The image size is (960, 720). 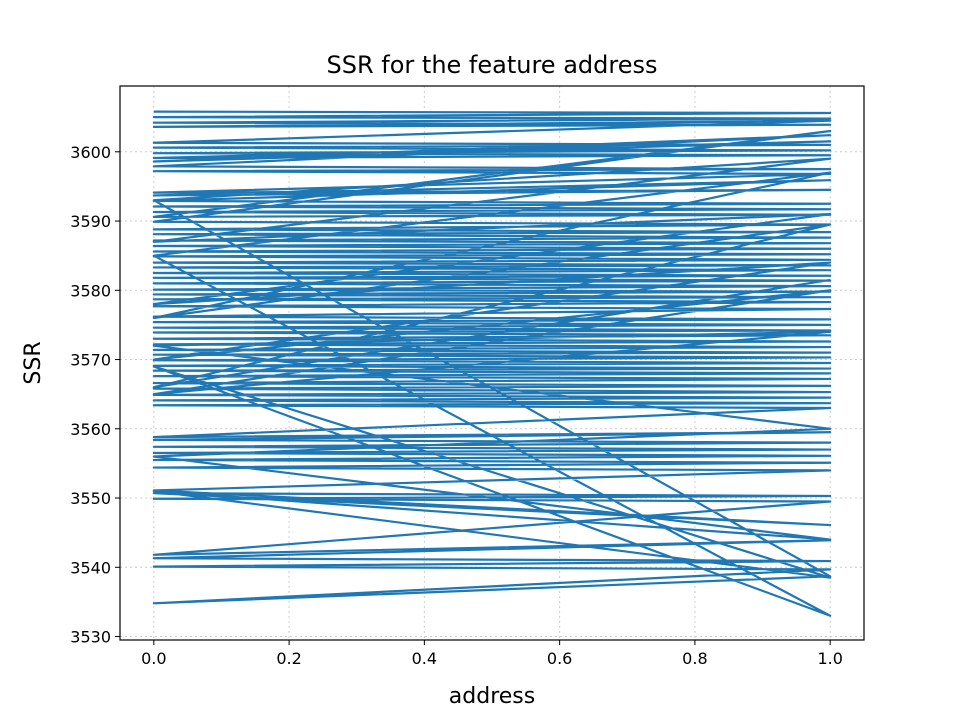 I want to click on y-tick-label: 3540, so click(x=90, y=567).